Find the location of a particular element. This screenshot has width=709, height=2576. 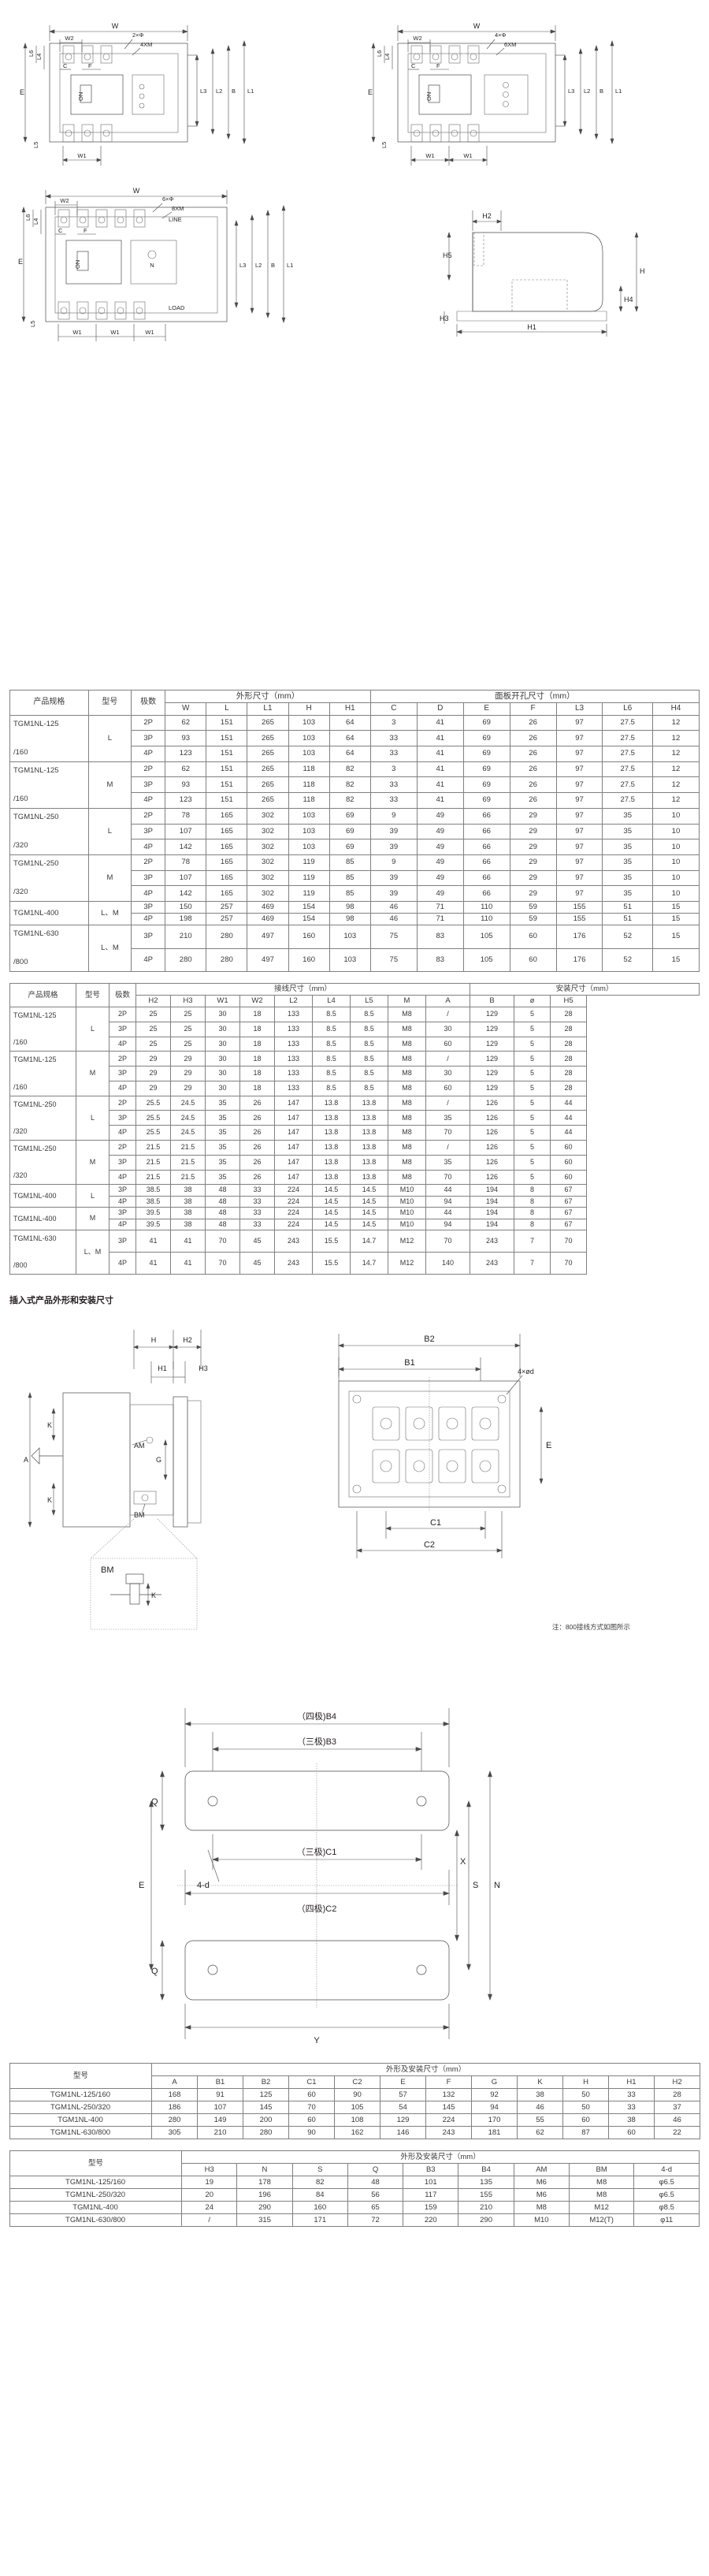

svg-text: H1 is located at coordinates (531, 327).